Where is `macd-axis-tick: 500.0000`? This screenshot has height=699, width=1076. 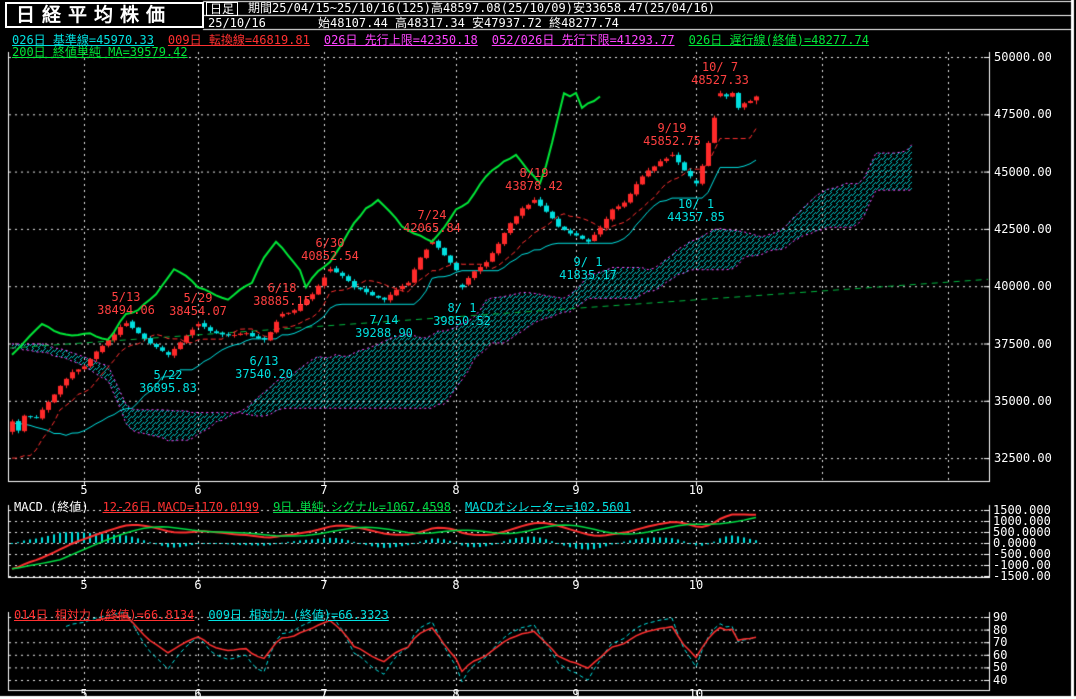 macd-axis-tick: 500.0000 is located at coordinates (1022, 532).